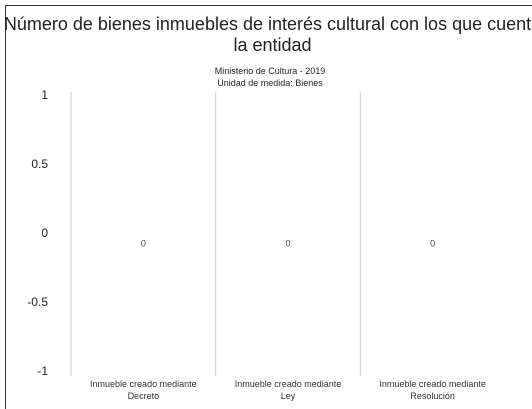  Describe the element at coordinates (288, 390) in the screenshot. I see `x-tick-label: Inmueble creado mediante Ley` at that location.